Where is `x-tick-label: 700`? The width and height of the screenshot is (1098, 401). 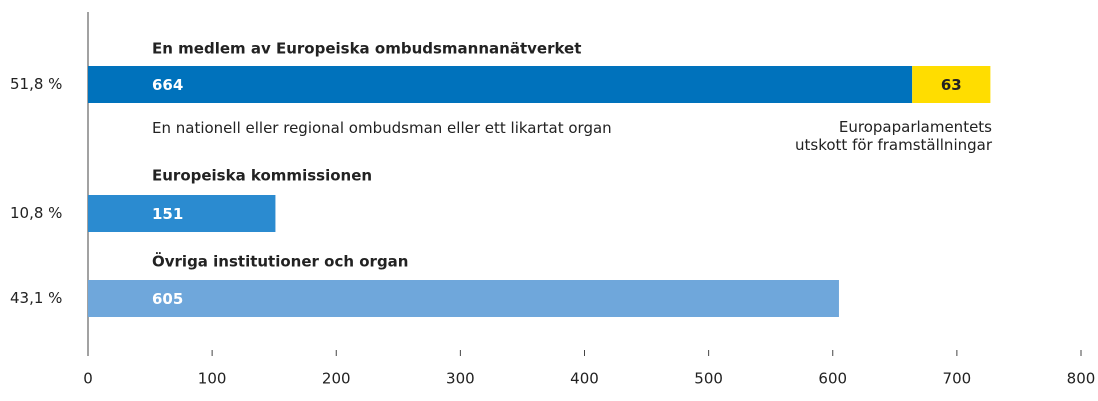 x-tick-label: 700 is located at coordinates (957, 379).